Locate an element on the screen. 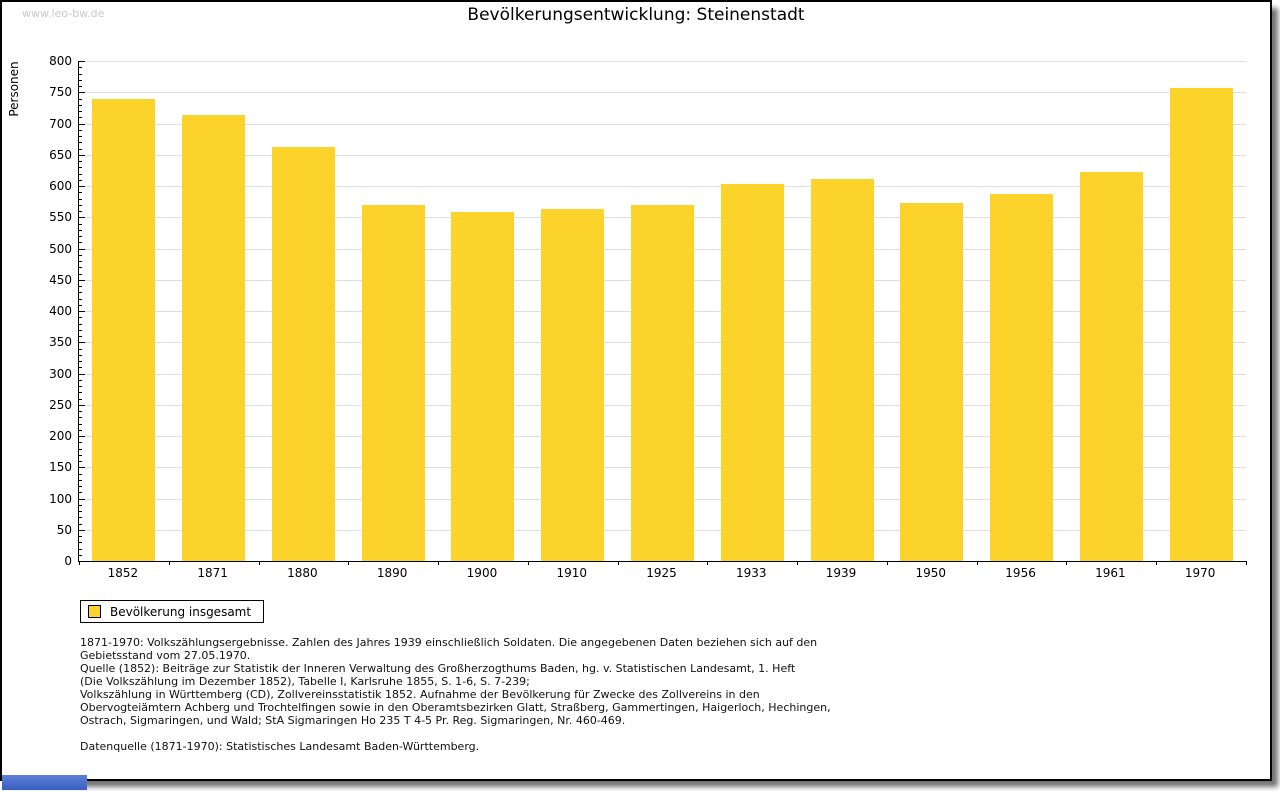  y-tick-label: 400 is located at coordinates (60, 311).